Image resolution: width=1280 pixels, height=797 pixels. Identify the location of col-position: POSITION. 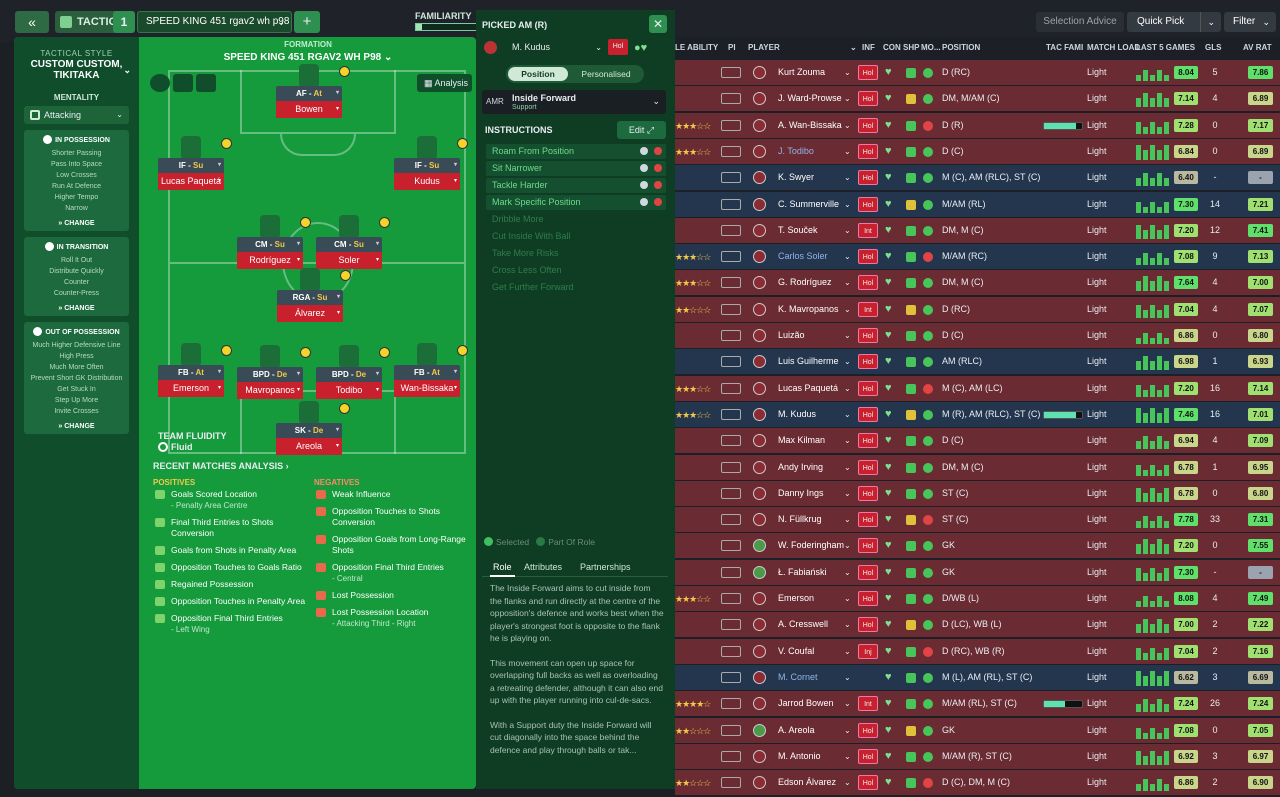
(961, 47).